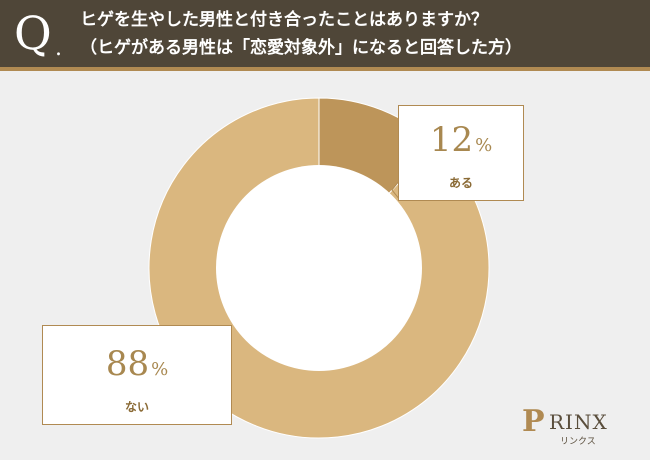 Image resolution: width=650 pixels, height=460 pixels. Describe the element at coordinates (533, 421) in the screenshot. I see `logo-initial: P` at that location.